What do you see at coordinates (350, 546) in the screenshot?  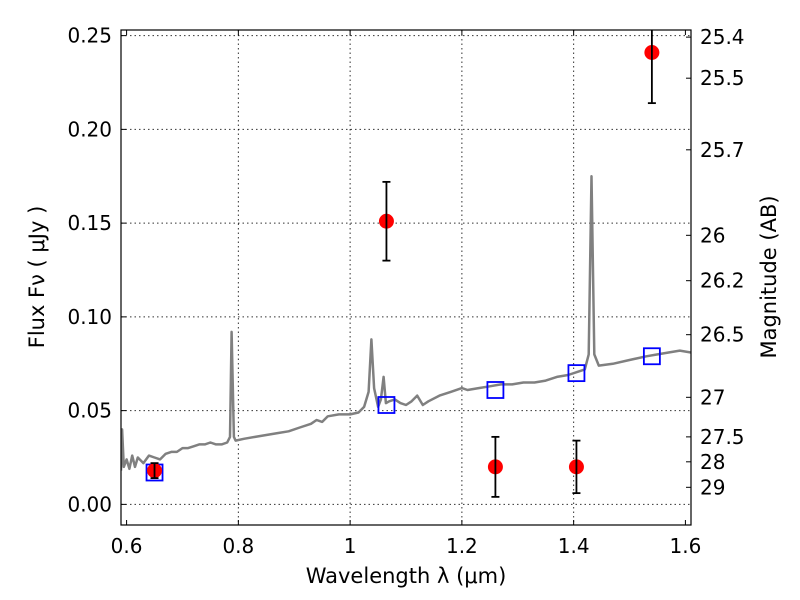 I see `x-tick-label: 1` at bounding box center [350, 546].